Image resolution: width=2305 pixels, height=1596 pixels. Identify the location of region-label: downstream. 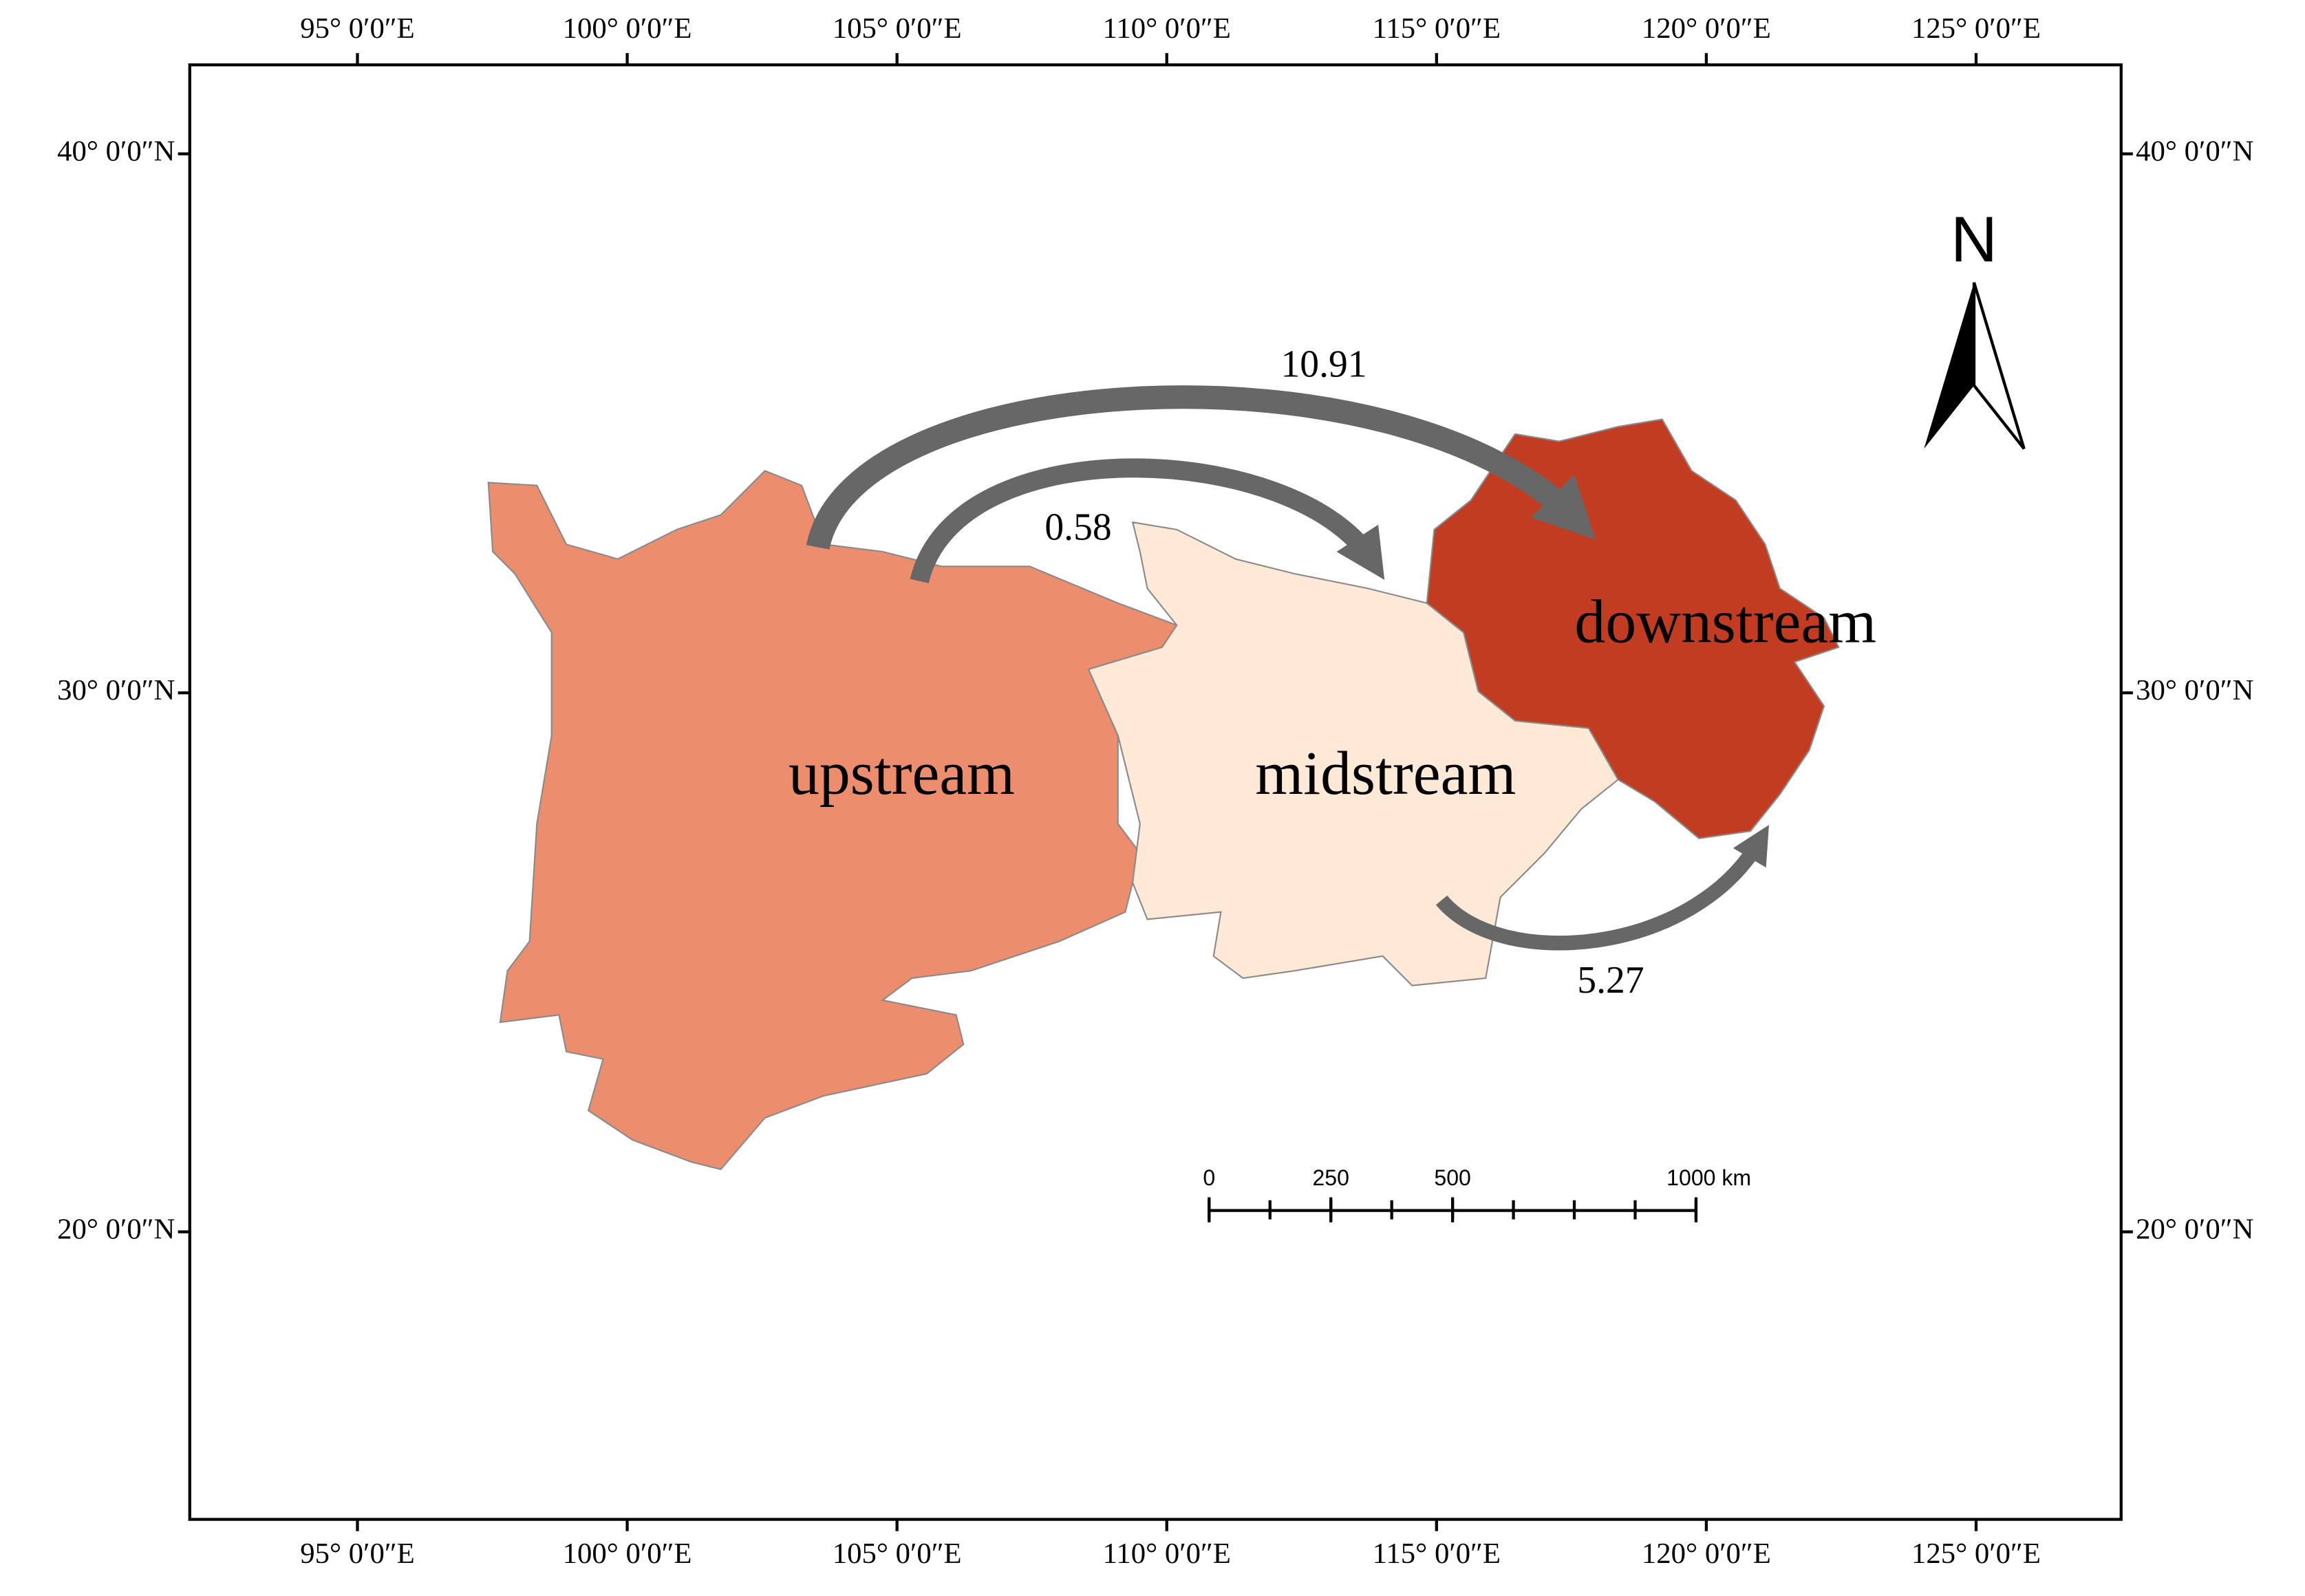
(1725, 622).